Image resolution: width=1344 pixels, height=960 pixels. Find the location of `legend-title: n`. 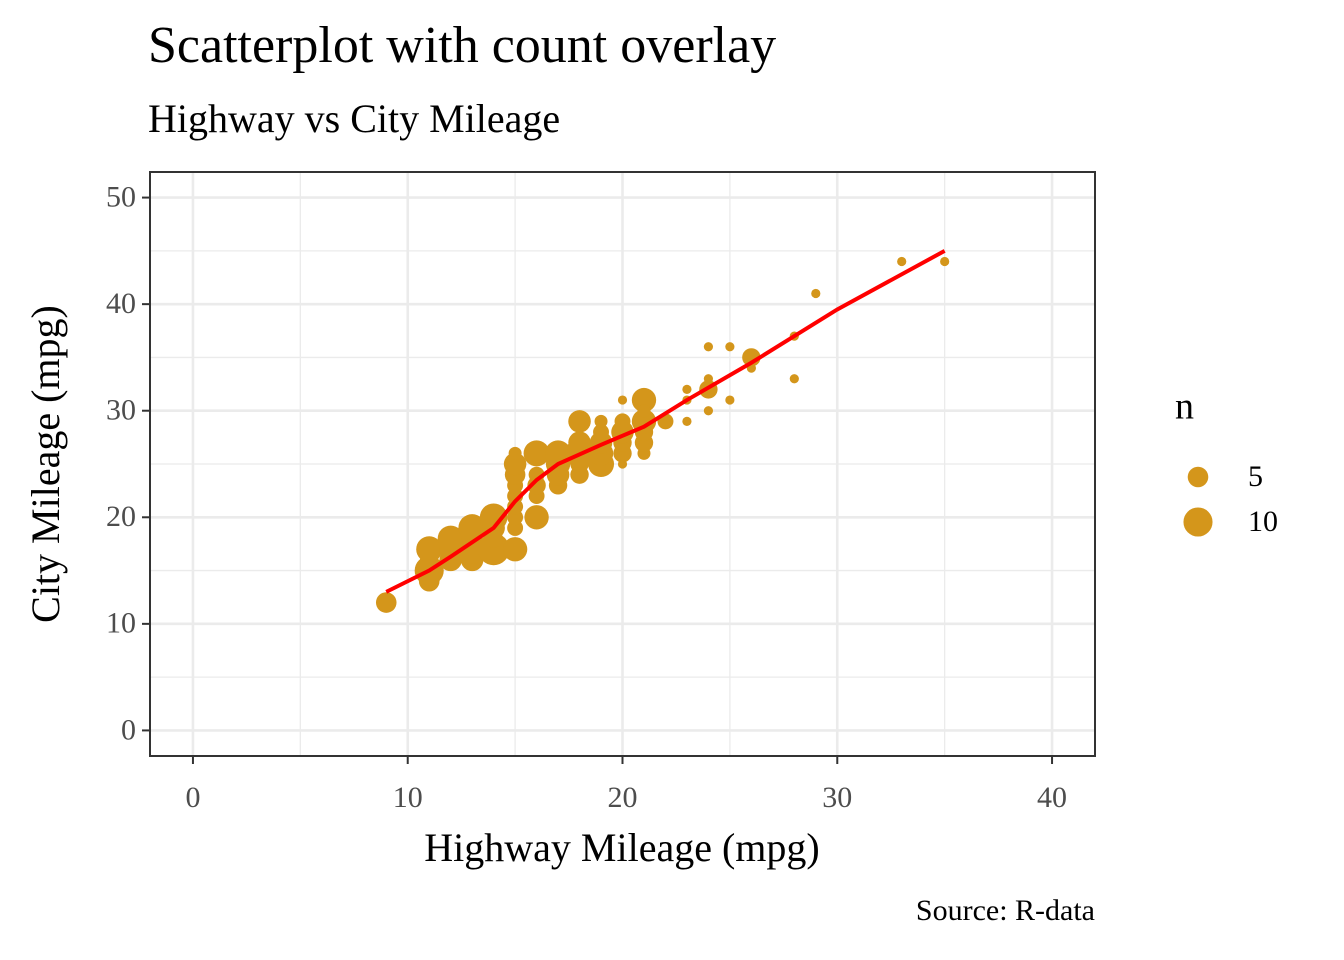

legend-title: n is located at coordinates (1184, 407).